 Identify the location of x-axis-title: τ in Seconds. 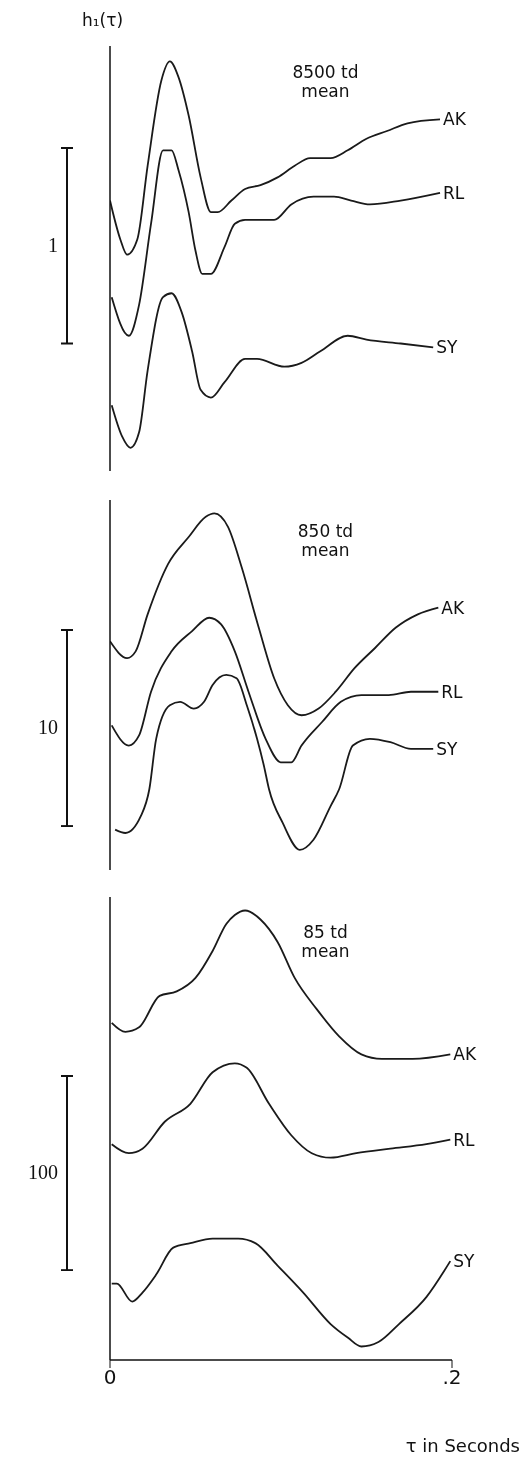
(462, 1445).